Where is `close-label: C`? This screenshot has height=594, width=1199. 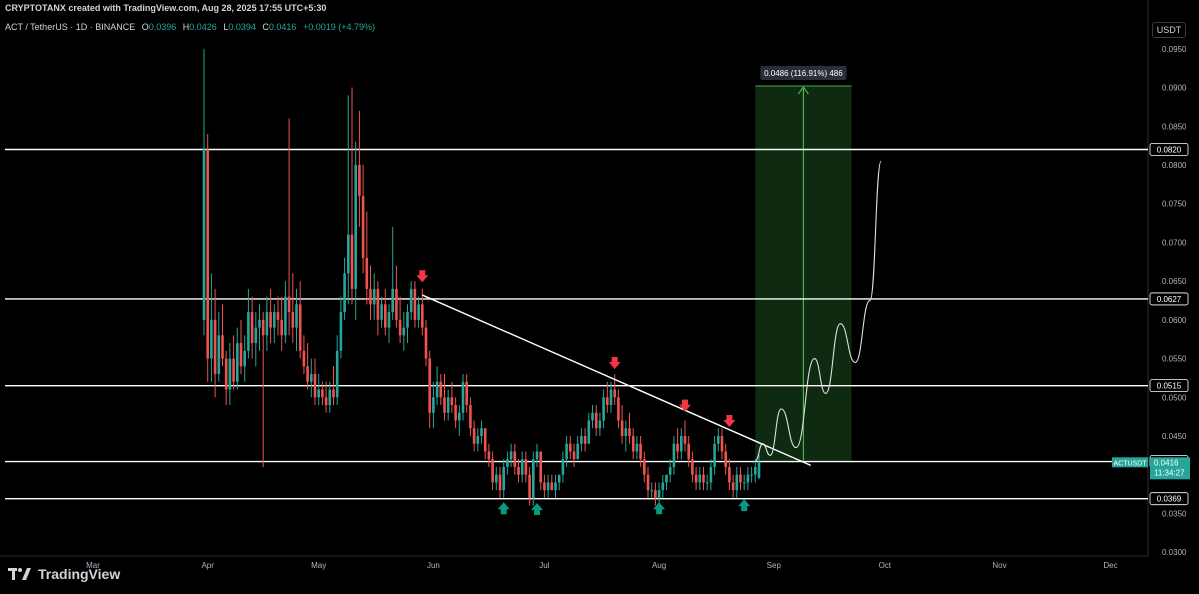 close-label: C is located at coordinates (265, 27).